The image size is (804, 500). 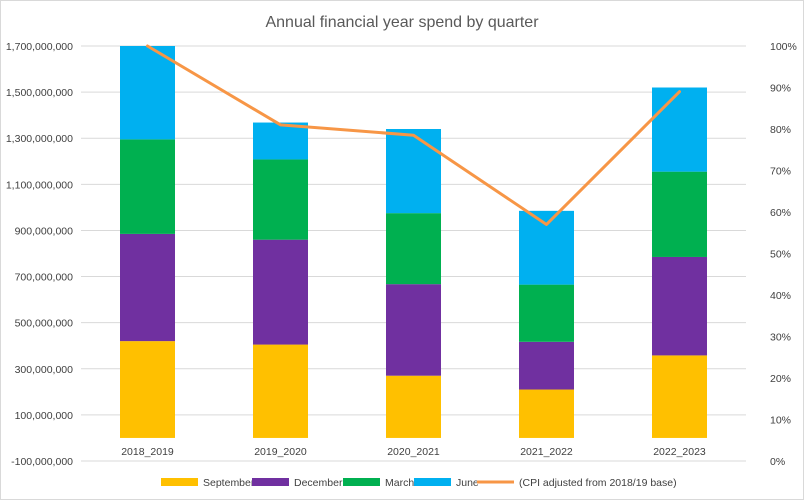 I want to click on y2-tick-label: 20%, so click(x=780, y=379).